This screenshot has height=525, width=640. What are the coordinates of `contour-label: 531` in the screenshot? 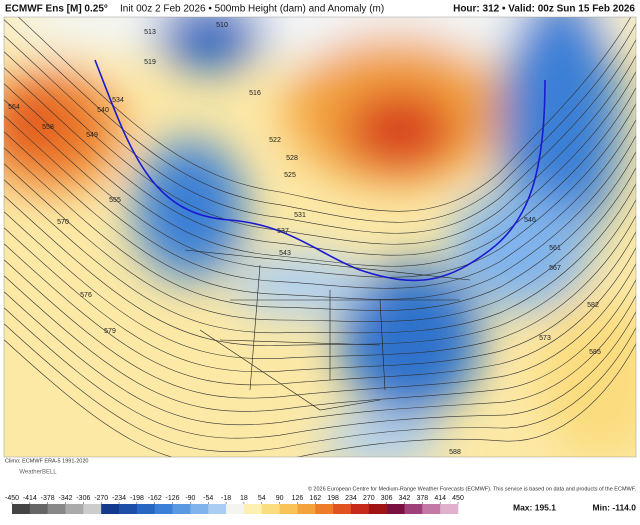 It's located at (300, 215).